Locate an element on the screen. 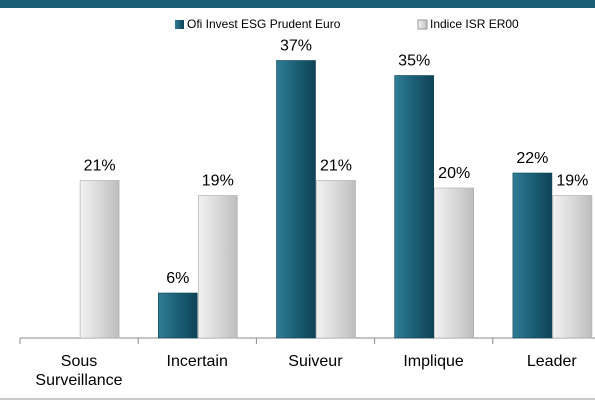  data-label: 6% is located at coordinates (177, 278).